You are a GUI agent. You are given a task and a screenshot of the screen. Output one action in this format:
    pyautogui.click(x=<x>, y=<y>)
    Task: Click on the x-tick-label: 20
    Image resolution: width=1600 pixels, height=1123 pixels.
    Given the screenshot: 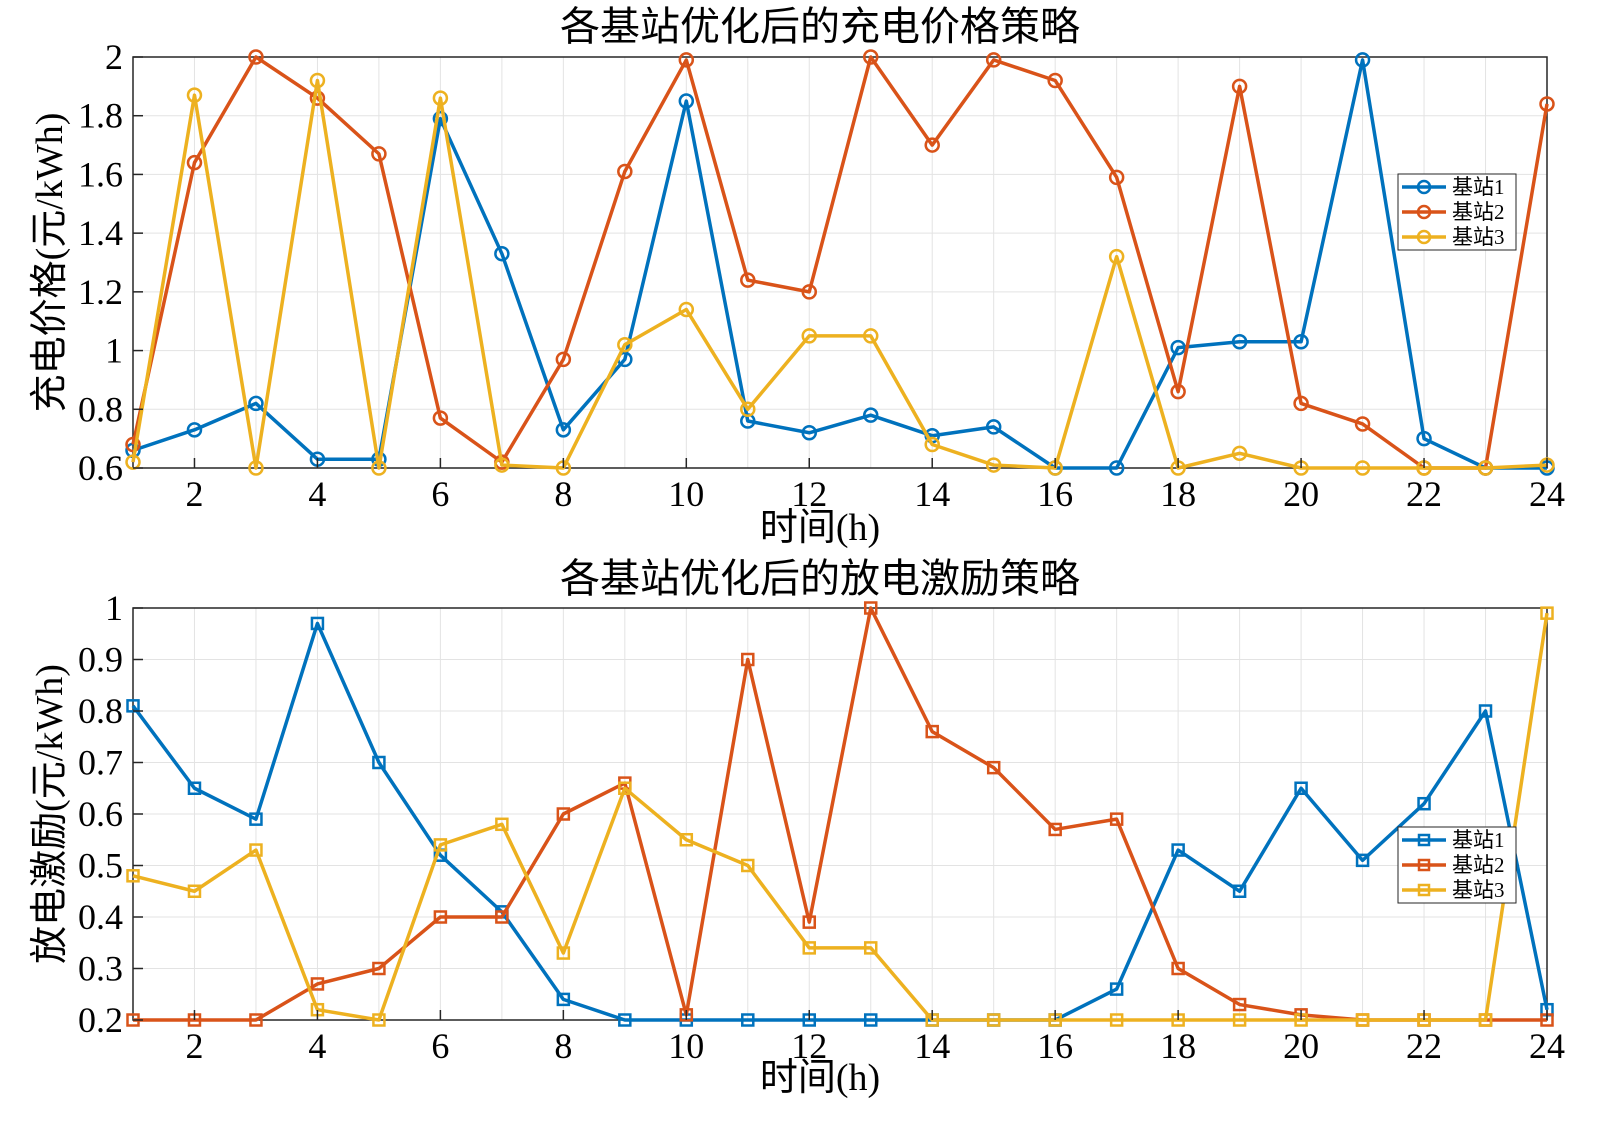 What is the action you would take?
    pyautogui.click(x=1301, y=494)
    